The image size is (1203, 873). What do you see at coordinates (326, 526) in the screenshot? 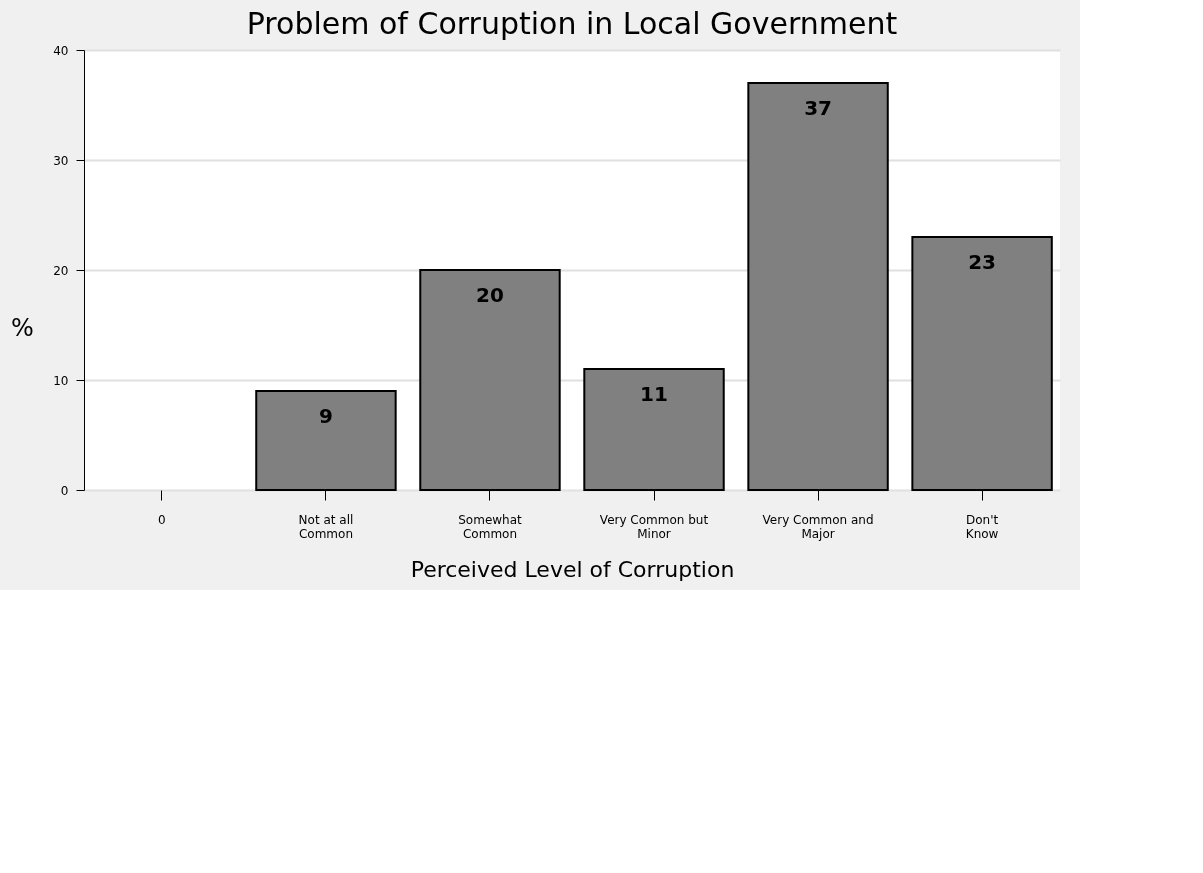
I see `x-tick-label: Not at all Common` at bounding box center [326, 526].